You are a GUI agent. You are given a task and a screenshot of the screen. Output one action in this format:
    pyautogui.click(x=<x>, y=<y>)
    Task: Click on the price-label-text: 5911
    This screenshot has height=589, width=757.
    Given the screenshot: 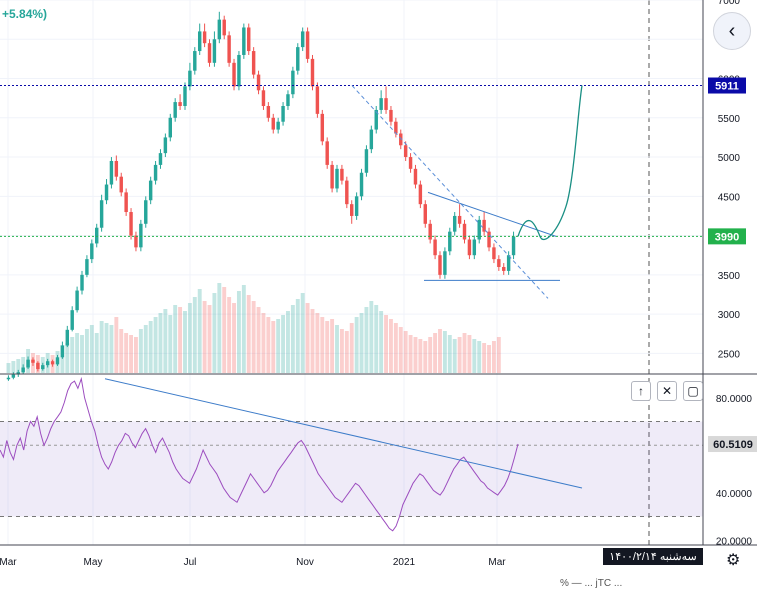 What is the action you would take?
    pyautogui.click(x=727, y=87)
    